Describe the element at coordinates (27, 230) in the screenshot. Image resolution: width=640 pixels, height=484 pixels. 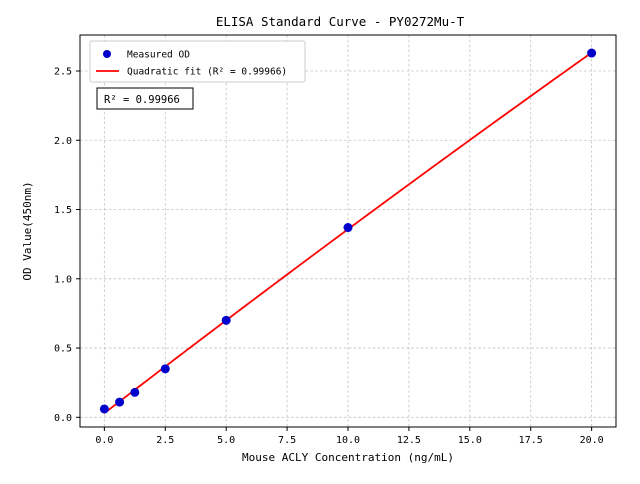
I see `y-axis-label: OD Value(450nm)` at that location.